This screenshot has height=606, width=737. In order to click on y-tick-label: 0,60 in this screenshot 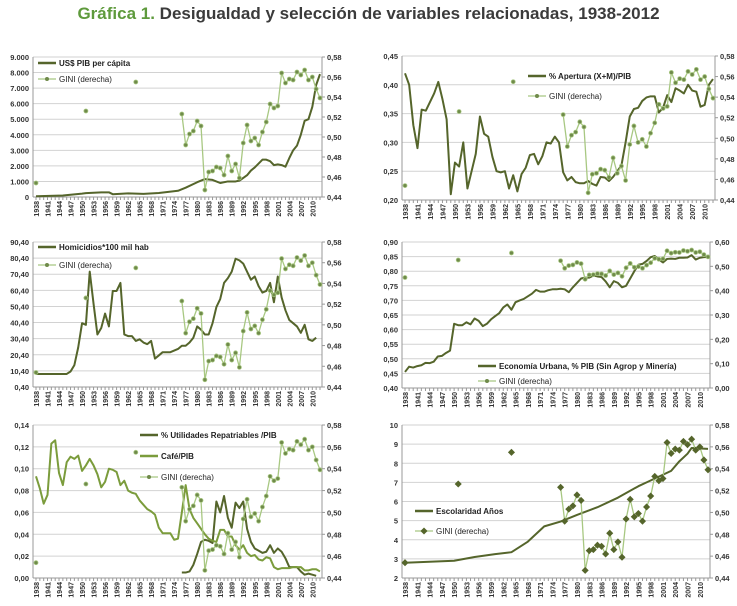, I will do `click(390, 330)`.